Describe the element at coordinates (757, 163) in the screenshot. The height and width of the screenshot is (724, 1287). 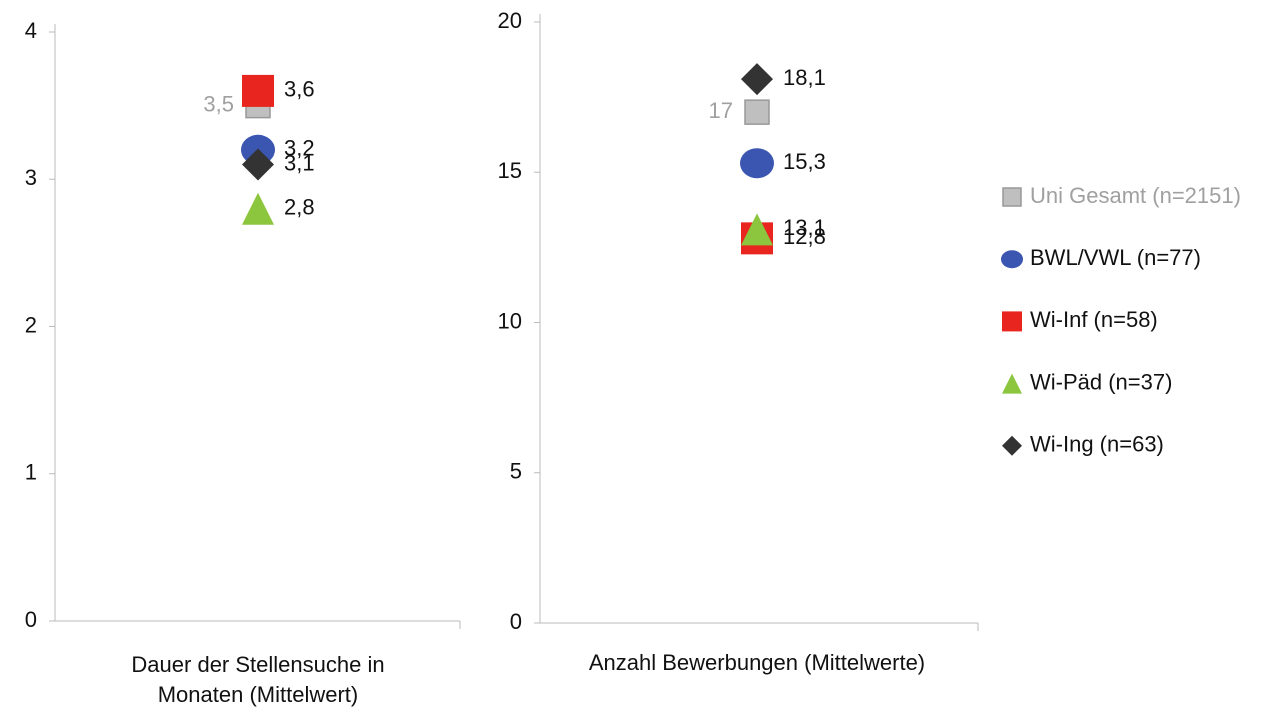
I see `marker-circle` at that location.